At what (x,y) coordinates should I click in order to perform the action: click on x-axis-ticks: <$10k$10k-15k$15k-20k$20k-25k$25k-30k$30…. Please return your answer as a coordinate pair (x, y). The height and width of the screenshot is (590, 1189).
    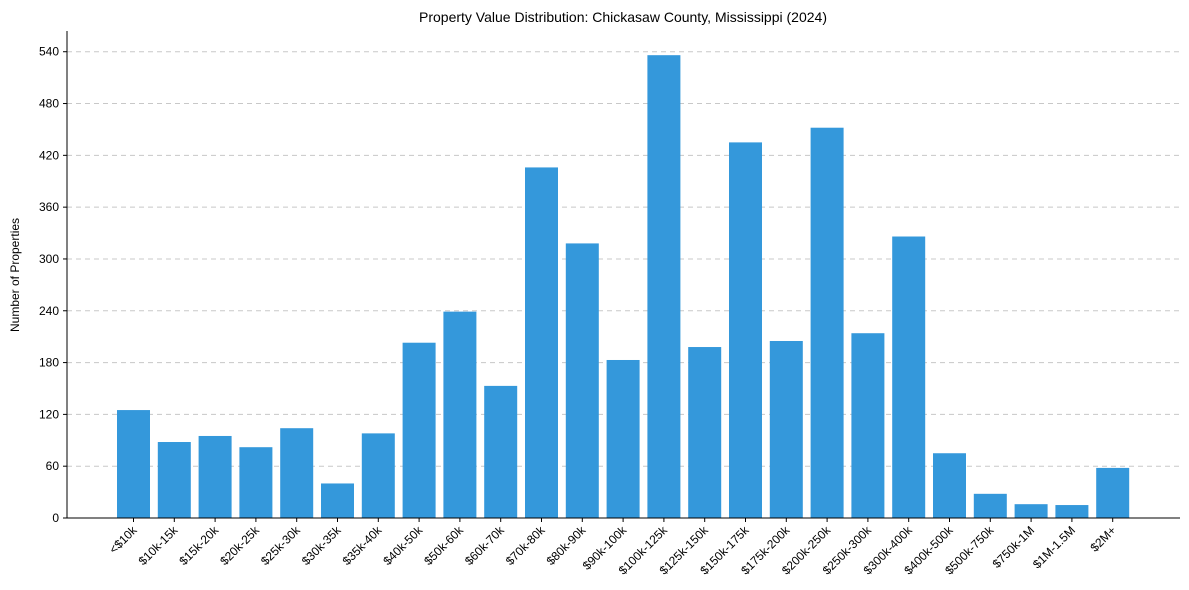
    Looking at the image, I should click on (612, 547).